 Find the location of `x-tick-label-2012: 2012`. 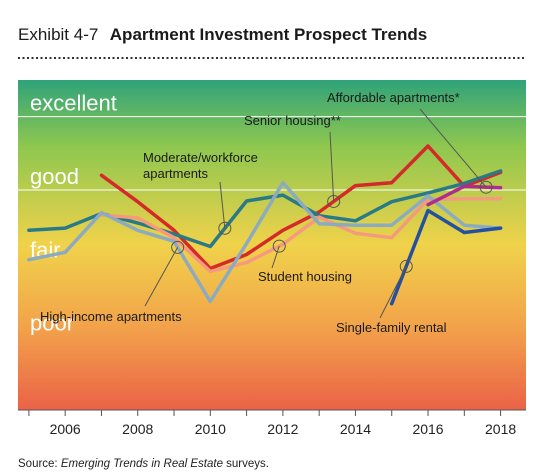

x-tick-label-2012: 2012 is located at coordinates (282, 429).